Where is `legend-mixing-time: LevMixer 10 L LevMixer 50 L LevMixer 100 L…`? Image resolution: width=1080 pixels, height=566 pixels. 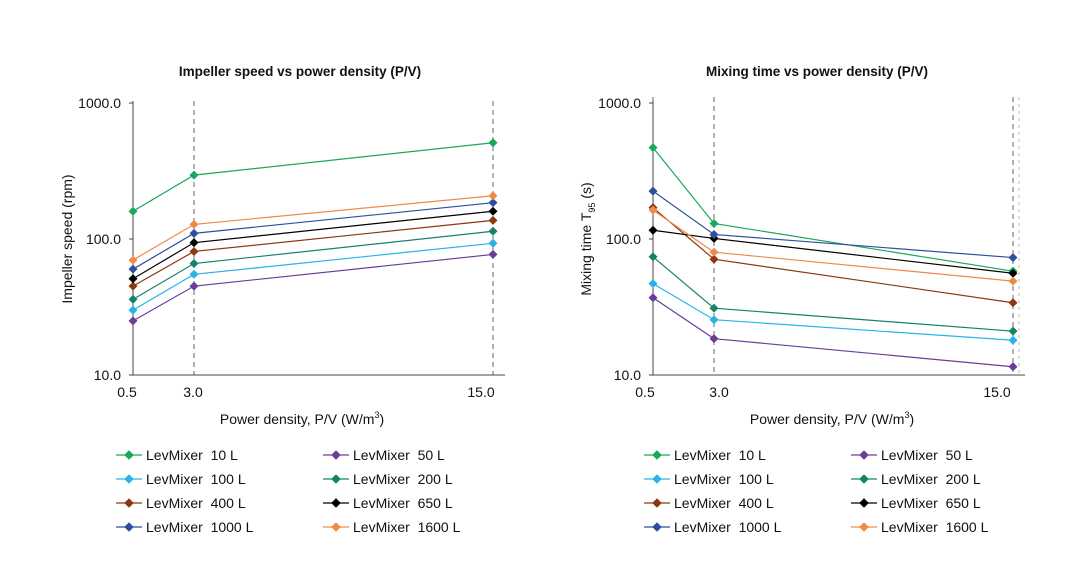
legend-mixing-time: LevMixer 10 L LevMixer 50 L LevMixer 100 L… is located at coordinates (859, 491).